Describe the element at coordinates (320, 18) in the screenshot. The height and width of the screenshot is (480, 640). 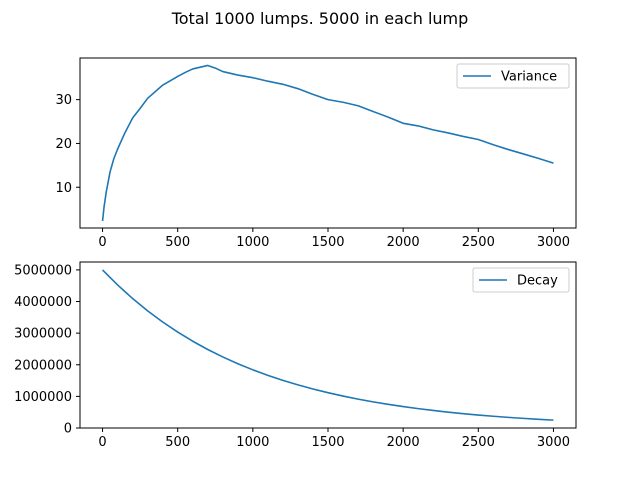
I see `figure-title: Total 1000 lumps. 5000 in each lump` at that location.